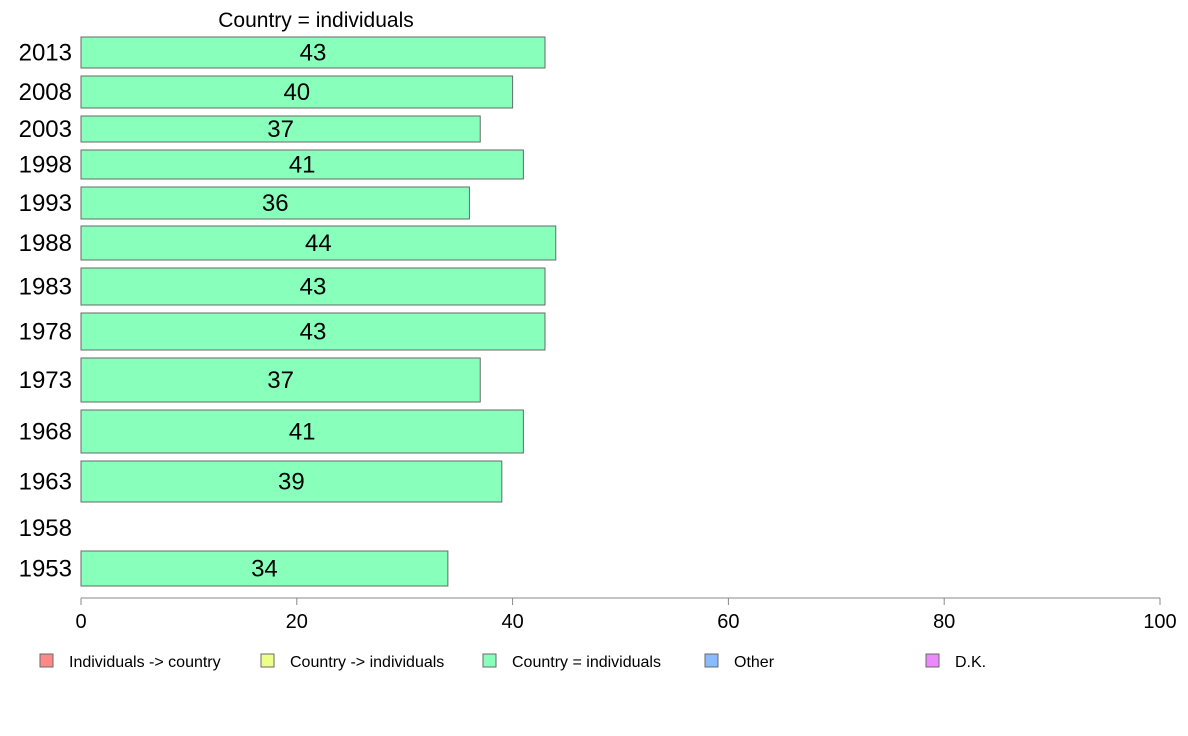 Image resolution: width=1188 pixels, height=736 pixels. What do you see at coordinates (45, 203) in the screenshot?
I see `year-label: 1993` at bounding box center [45, 203].